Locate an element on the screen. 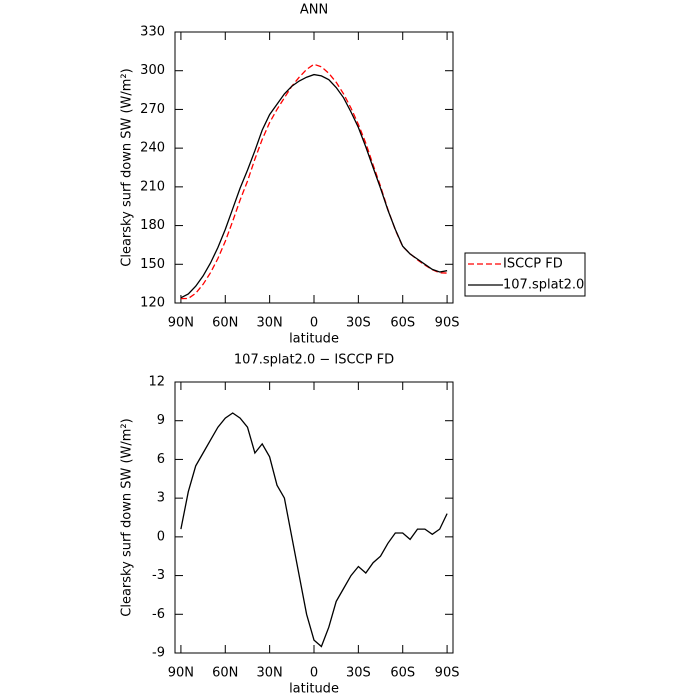  y-tick-label: 330 is located at coordinates (152, 32).